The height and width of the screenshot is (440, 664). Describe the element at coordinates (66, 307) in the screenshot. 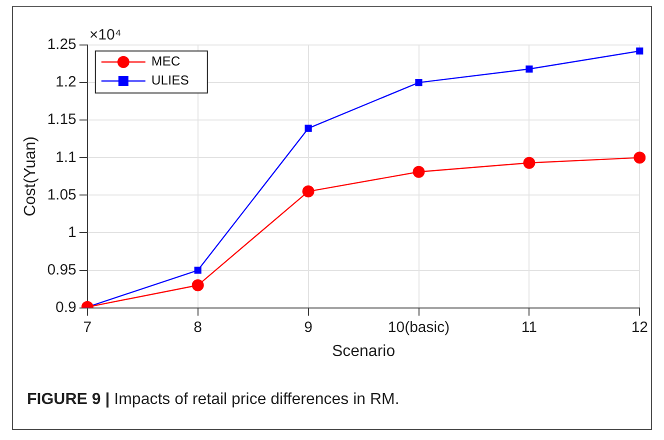

I see `y-tick-label: 0.9` at that location.